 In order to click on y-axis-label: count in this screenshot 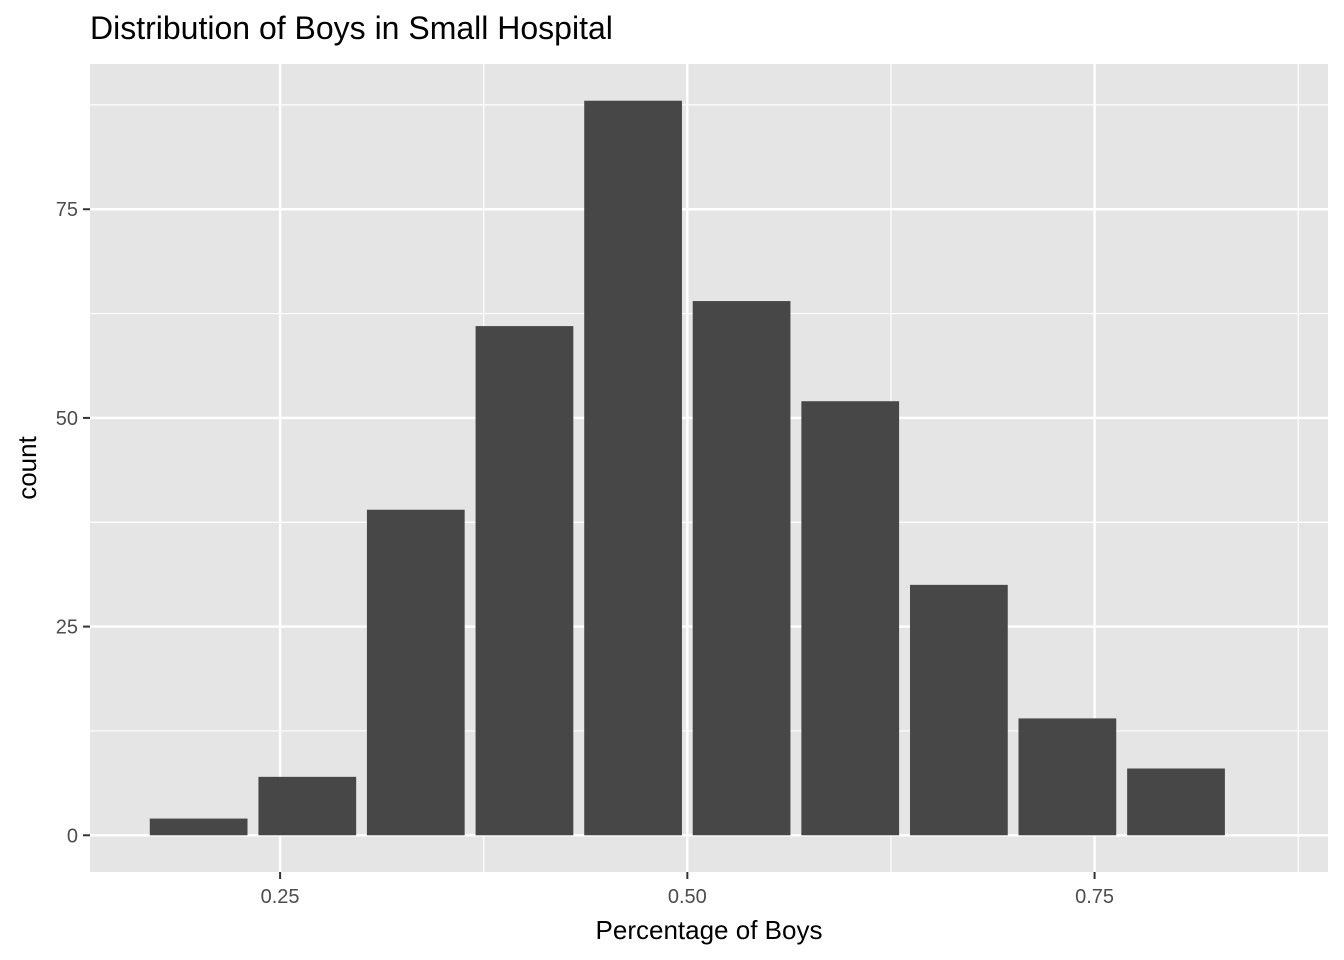, I will do `click(27, 467)`.